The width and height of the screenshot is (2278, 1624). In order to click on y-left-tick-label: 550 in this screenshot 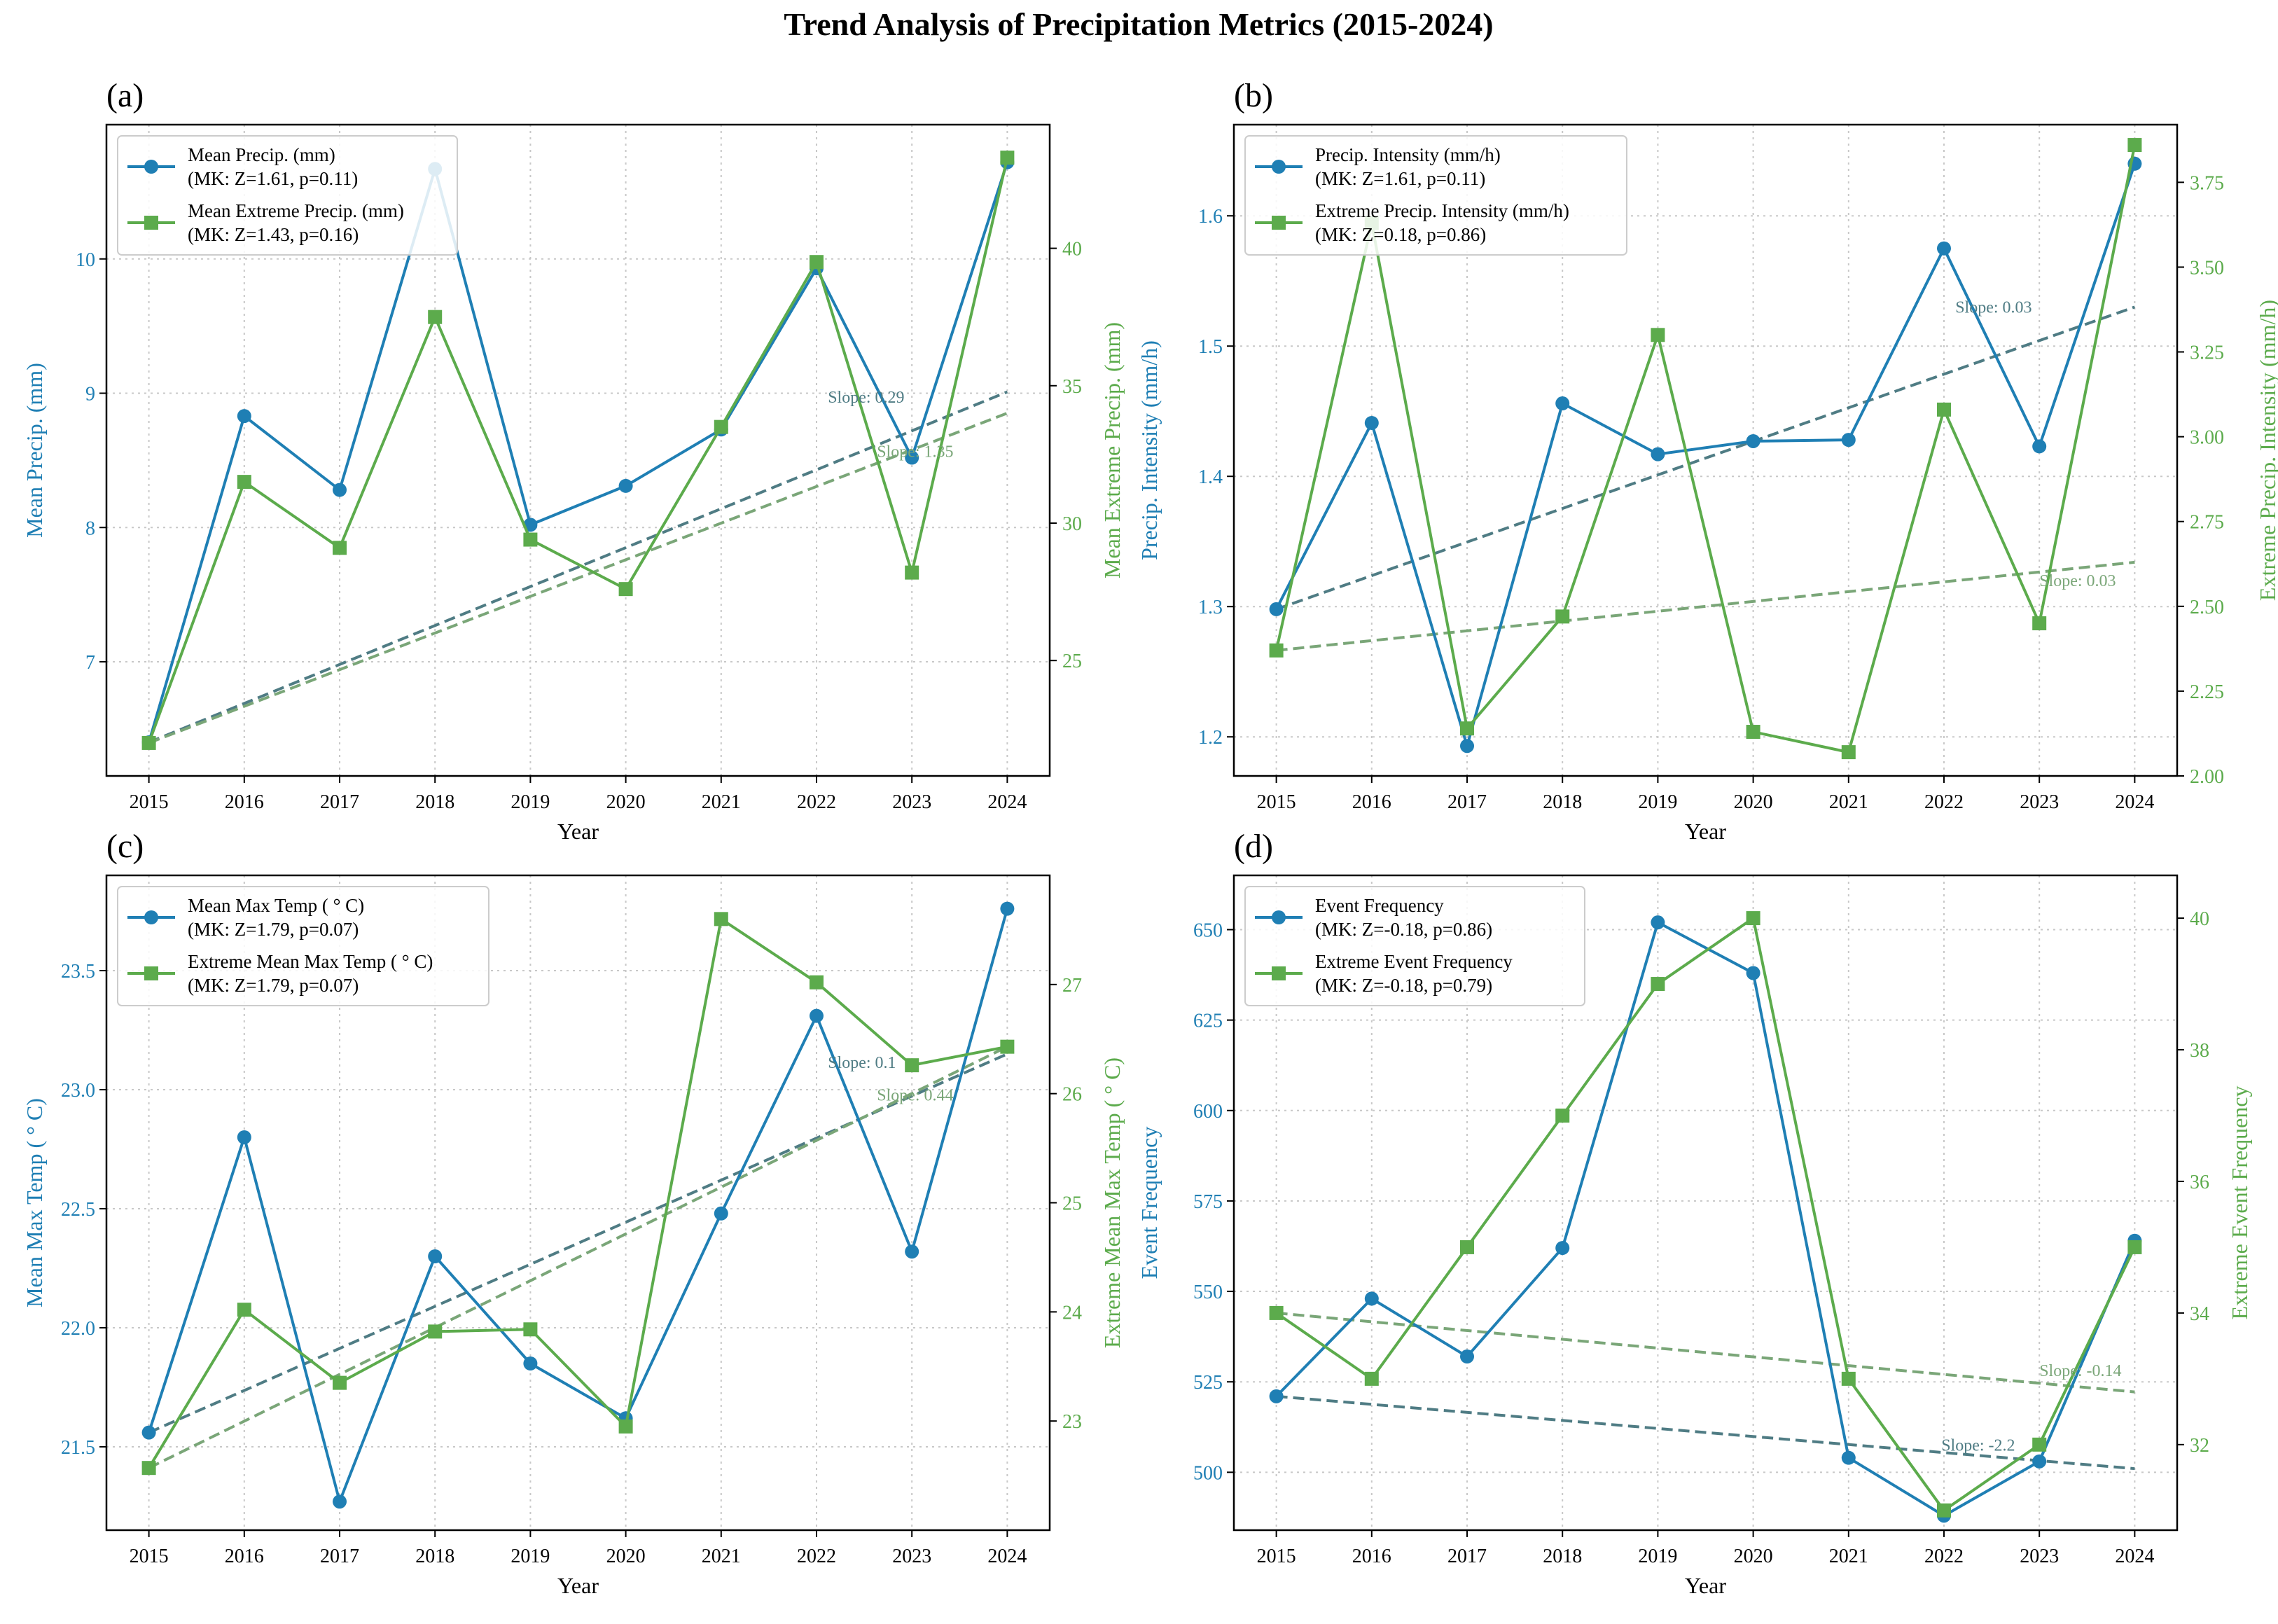, I will do `click(1208, 1292)`.